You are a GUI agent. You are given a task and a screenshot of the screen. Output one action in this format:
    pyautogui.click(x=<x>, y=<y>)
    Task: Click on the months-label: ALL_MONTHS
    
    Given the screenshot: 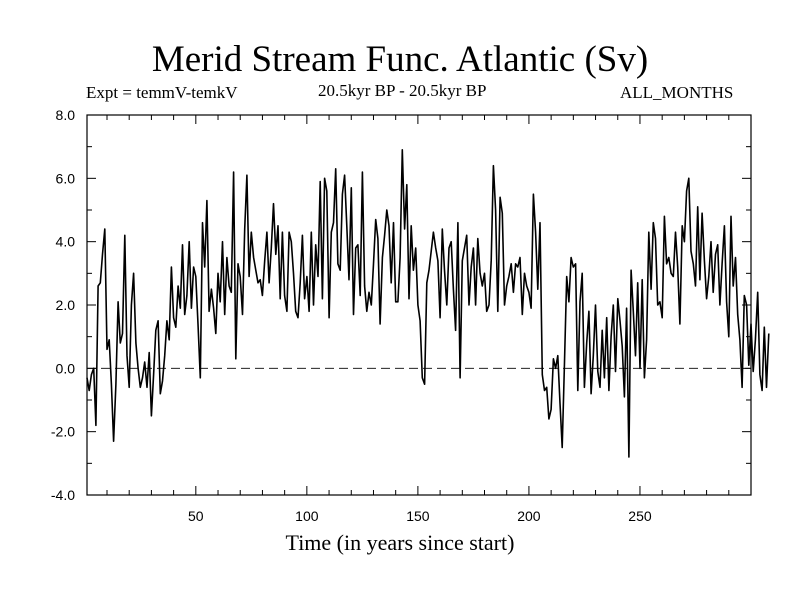 What is the action you would take?
    pyautogui.click(x=677, y=92)
    